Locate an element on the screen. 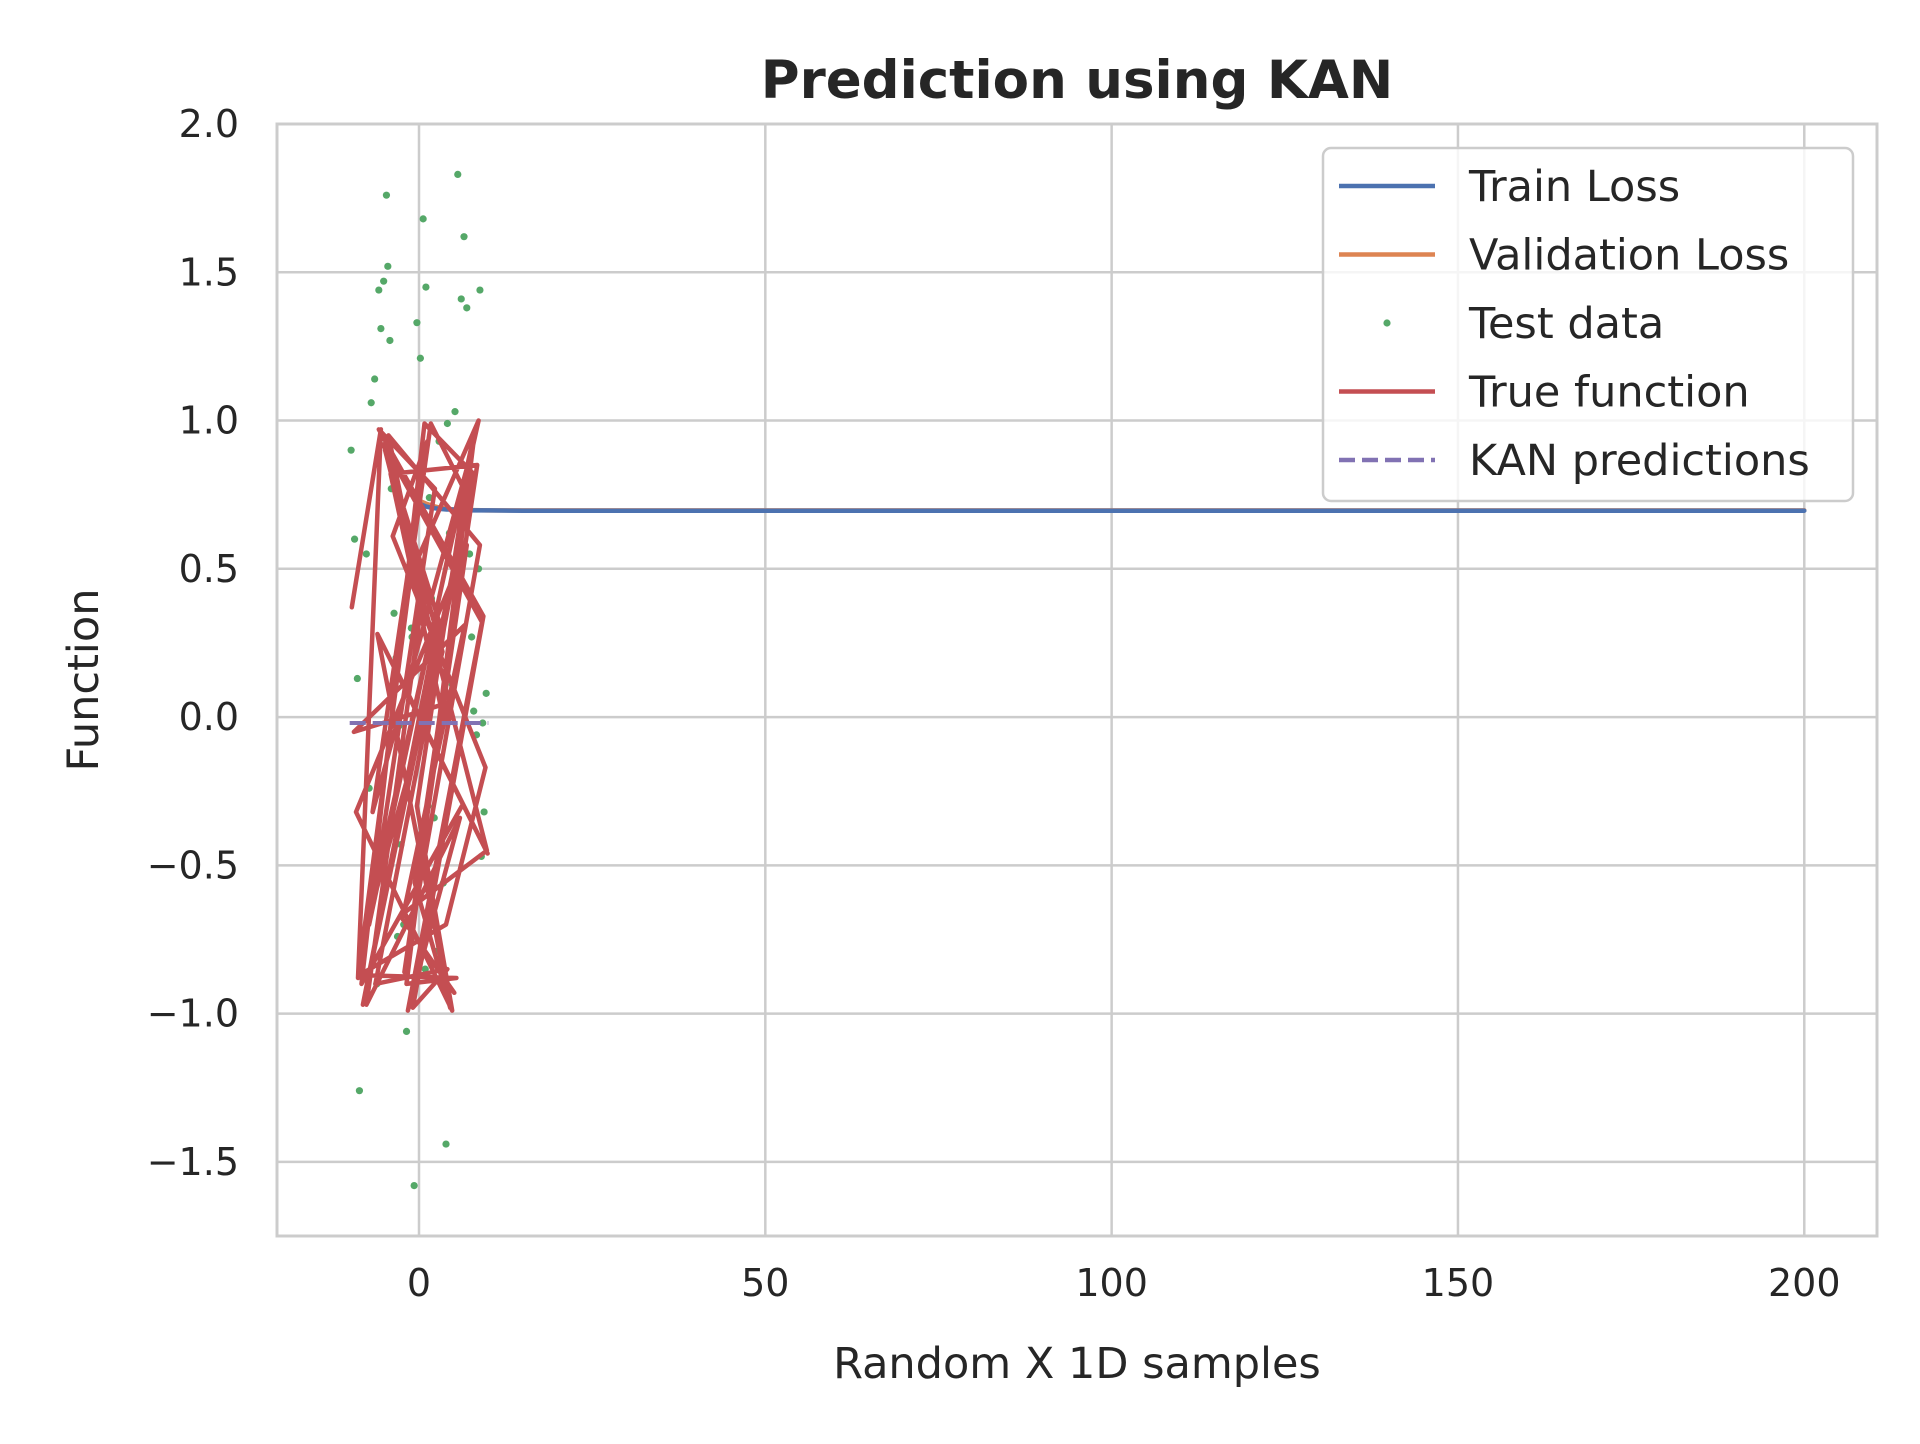 Image resolution: width=1920 pixels, height=1444 pixels. legend-swatch-test-data is located at coordinates (1387, 323).